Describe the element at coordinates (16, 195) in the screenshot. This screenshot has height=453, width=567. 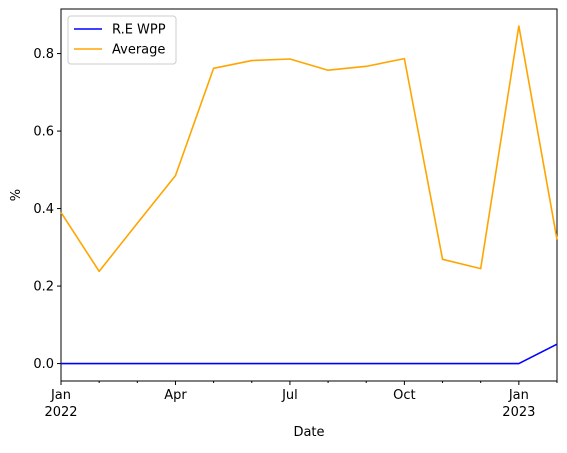
I see `y-axis-label: %` at that location.